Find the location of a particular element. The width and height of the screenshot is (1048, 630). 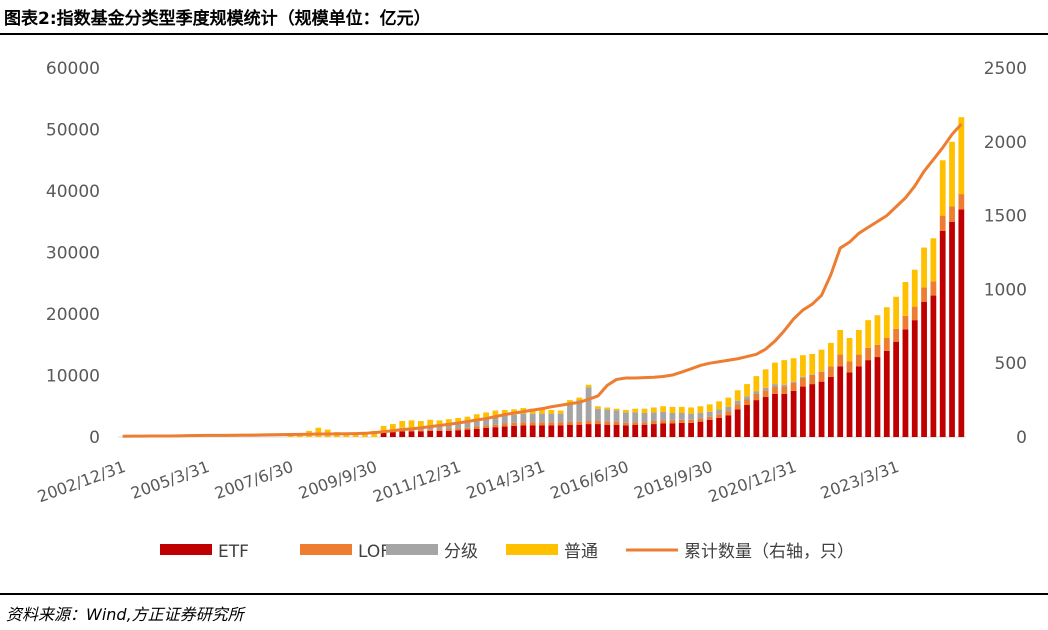

left-tick-label: 50000 is located at coordinates (73, 131).